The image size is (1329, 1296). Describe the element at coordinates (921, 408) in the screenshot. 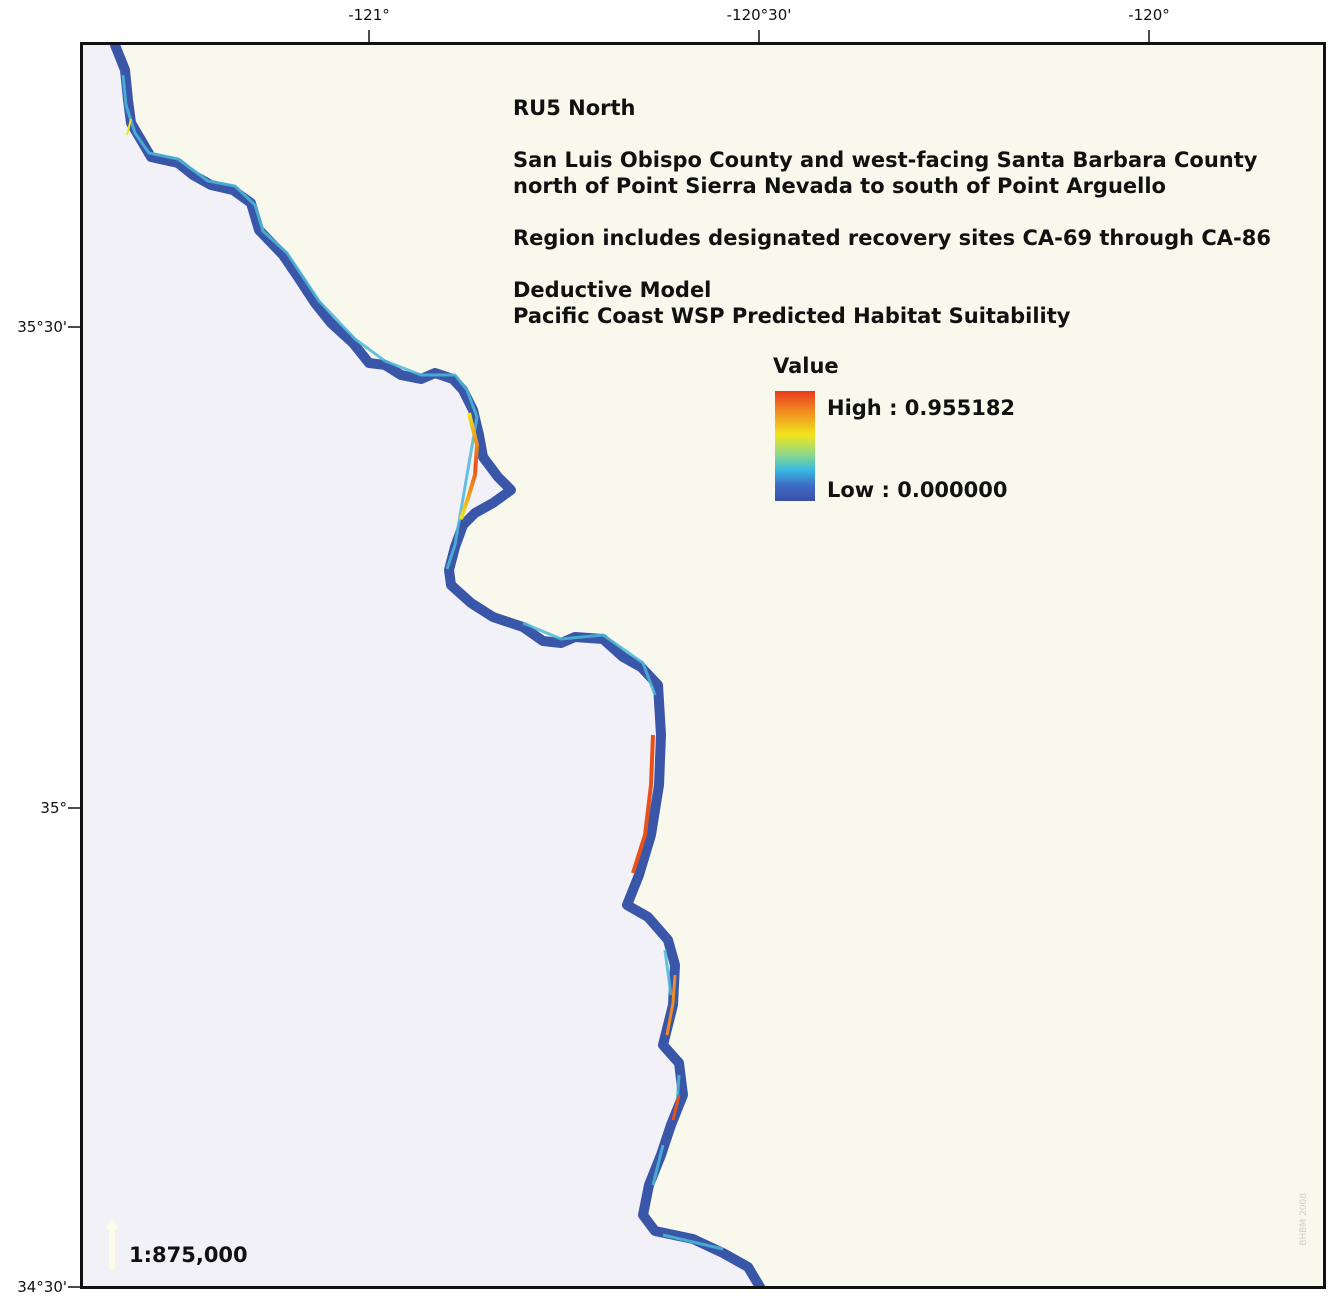

I see `legend-high-label: High : 0.955182` at that location.